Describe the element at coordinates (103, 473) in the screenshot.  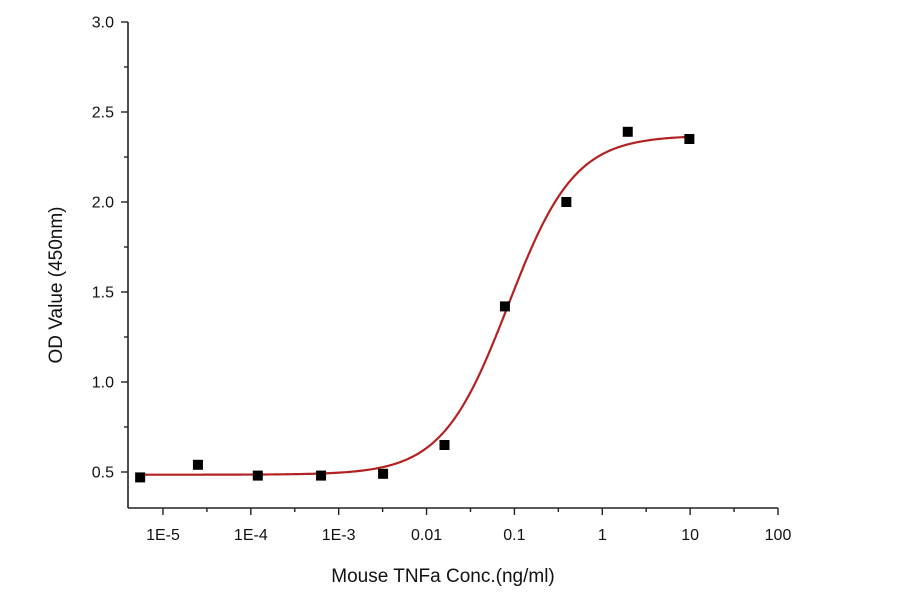
I see `y-tick-label: 0.5` at that location.